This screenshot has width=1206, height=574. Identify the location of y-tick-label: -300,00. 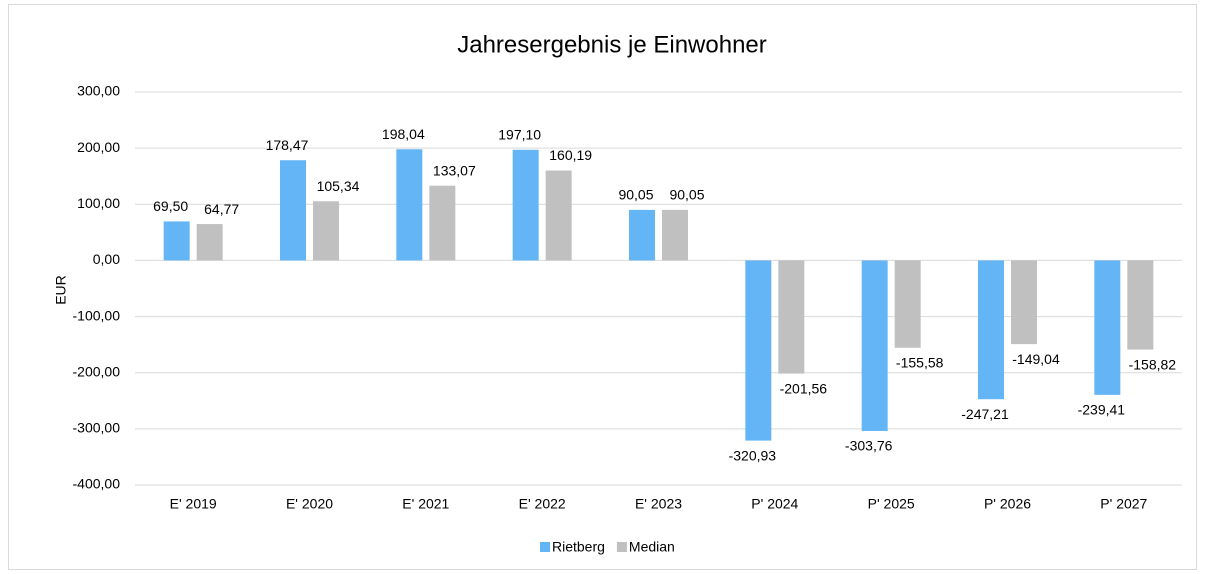
(97, 428).